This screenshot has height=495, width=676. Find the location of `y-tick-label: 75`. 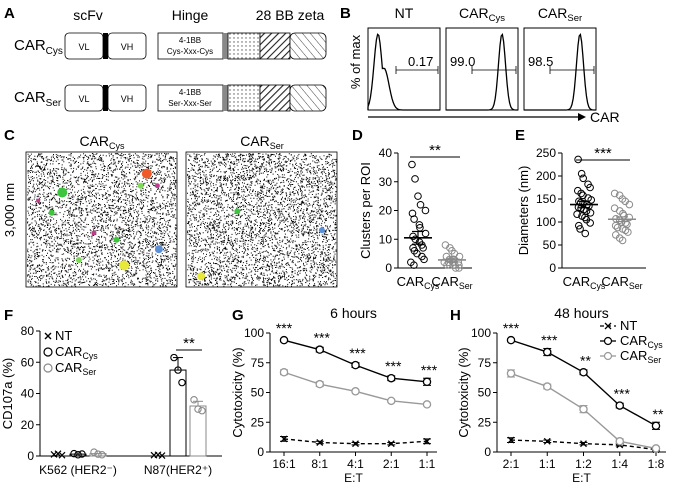

y-tick-label: 75 is located at coordinates (258, 363).